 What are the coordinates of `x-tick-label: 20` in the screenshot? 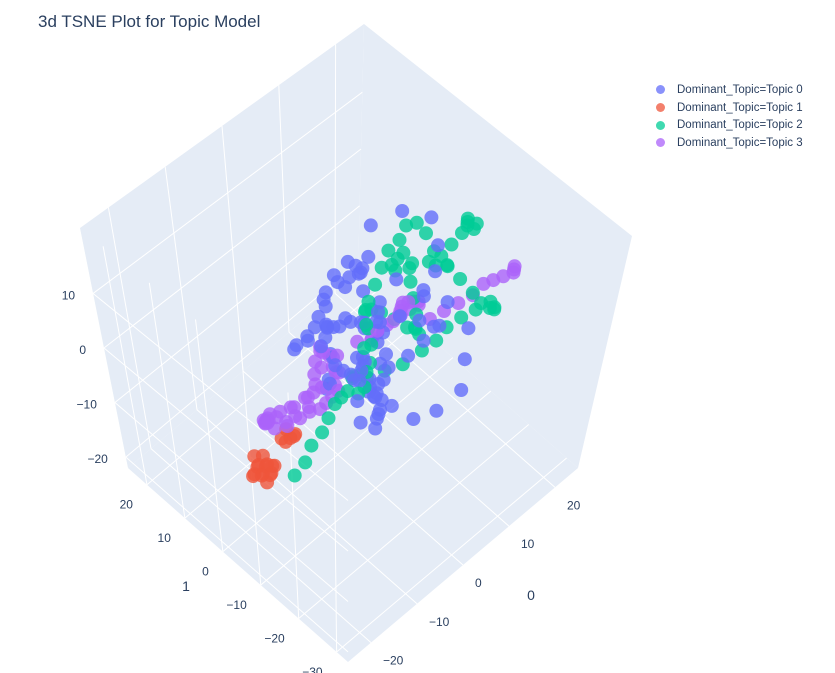 It's located at (574, 505).